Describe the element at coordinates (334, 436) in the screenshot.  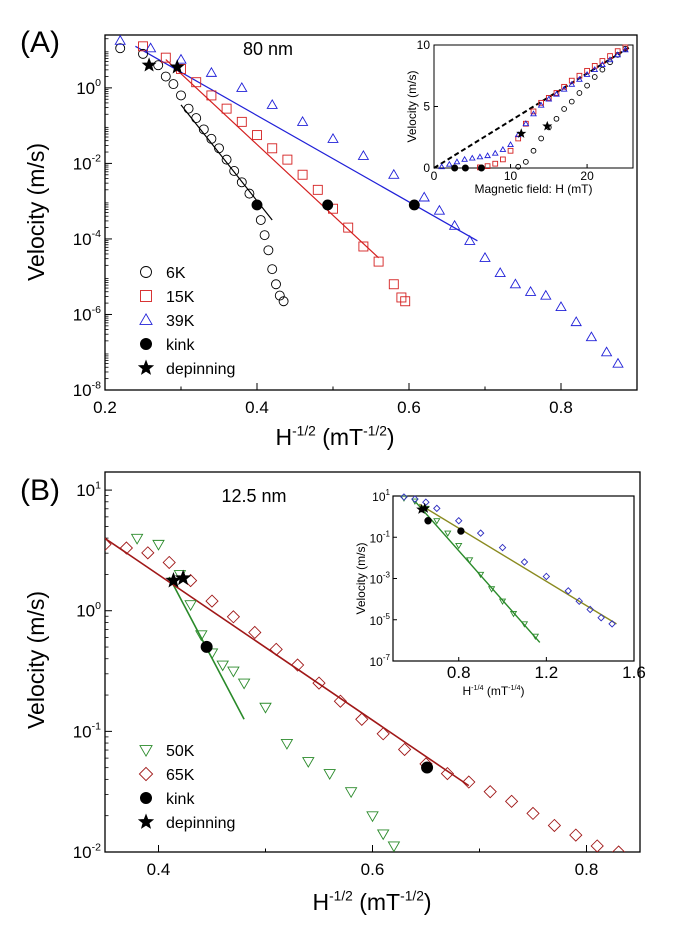
I see `panel-a-x-axis-label: H-1/2 (mT-1/2)` at that location.